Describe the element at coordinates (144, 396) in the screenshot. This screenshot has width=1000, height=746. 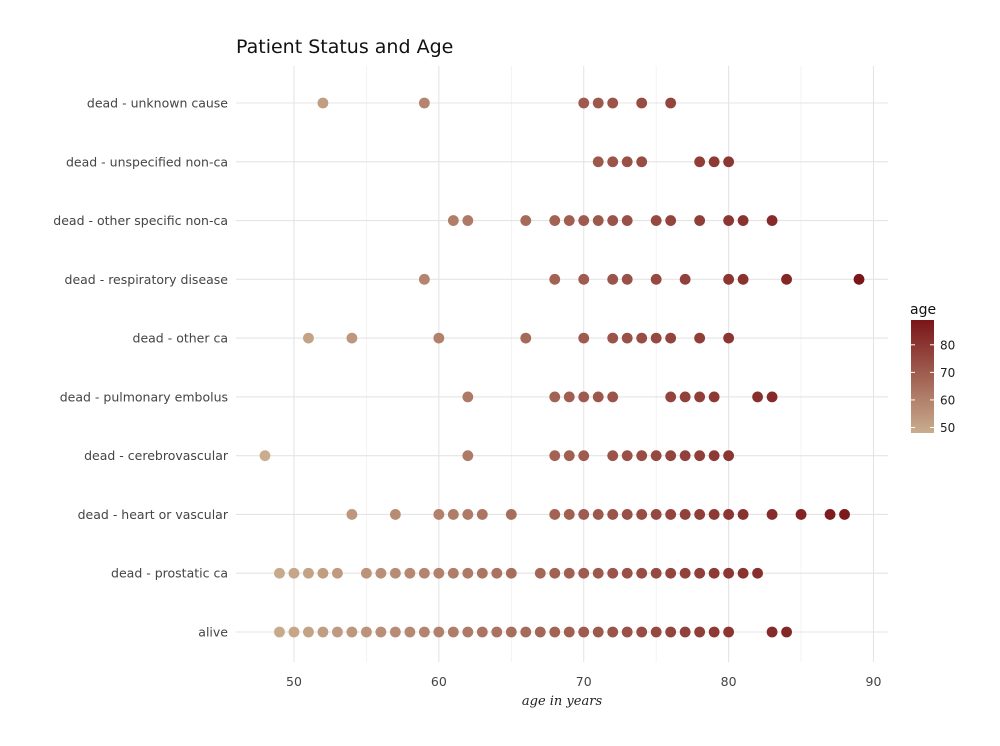
I see `y-tick-label: dead - pulmonary embolus` at that location.